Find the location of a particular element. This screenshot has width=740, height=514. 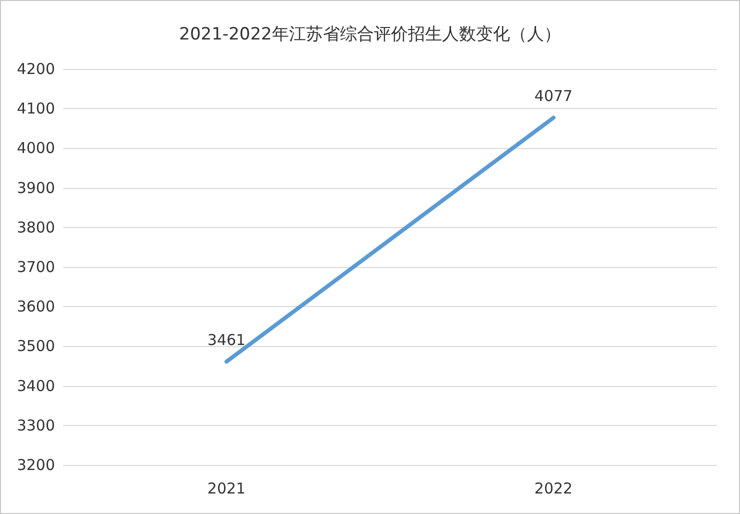

x-tick-label: 2021 is located at coordinates (226, 489).